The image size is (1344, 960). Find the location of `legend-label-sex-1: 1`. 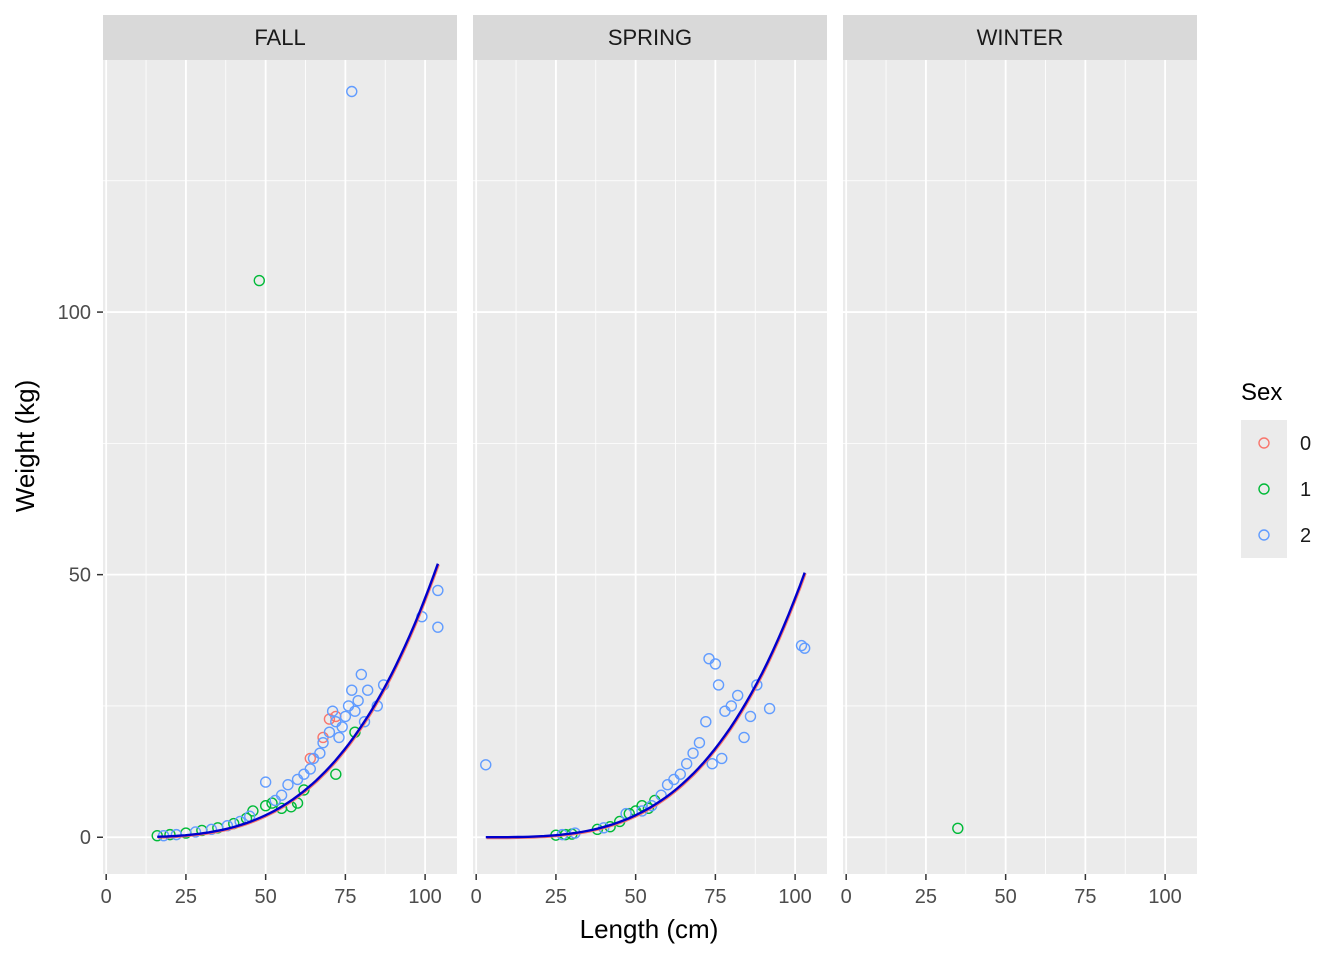

legend-label-sex-1: 1 is located at coordinates (1305, 490).